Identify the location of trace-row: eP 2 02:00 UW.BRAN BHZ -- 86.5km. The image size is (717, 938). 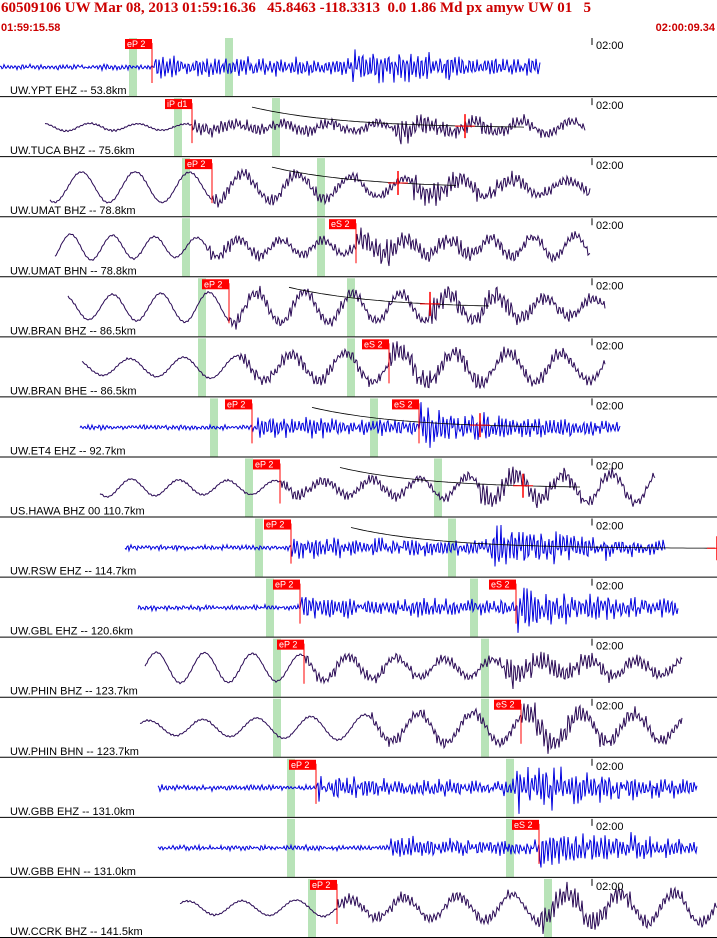
(358, 308).